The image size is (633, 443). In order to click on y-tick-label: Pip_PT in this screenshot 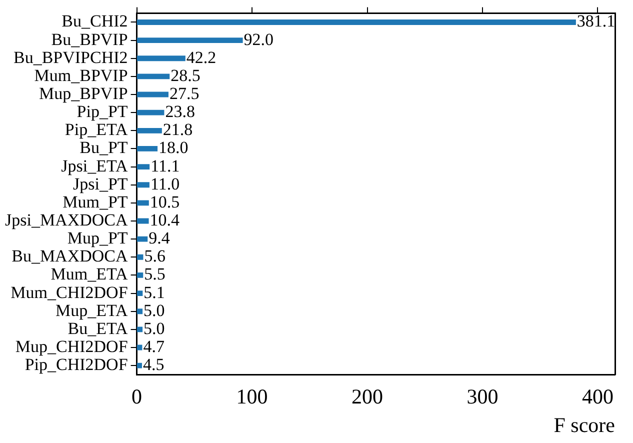, I will do `click(102, 112)`.